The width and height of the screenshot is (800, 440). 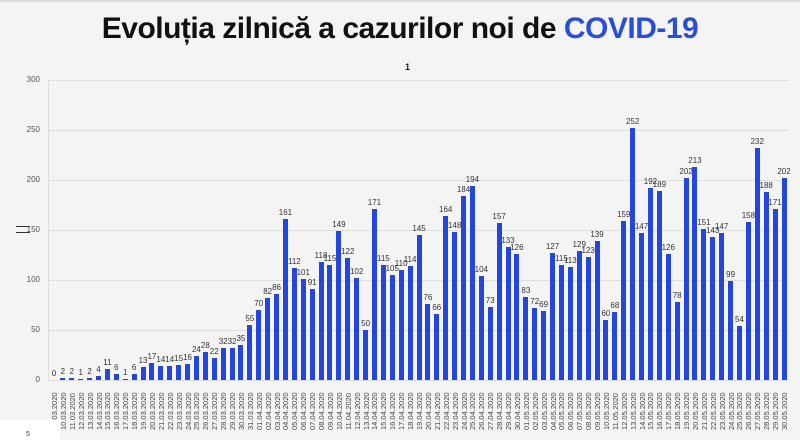 What do you see at coordinates (117, 411) in the screenshot?
I see `x-tick-label: 16.03.2020` at bounding box center [117, 411].